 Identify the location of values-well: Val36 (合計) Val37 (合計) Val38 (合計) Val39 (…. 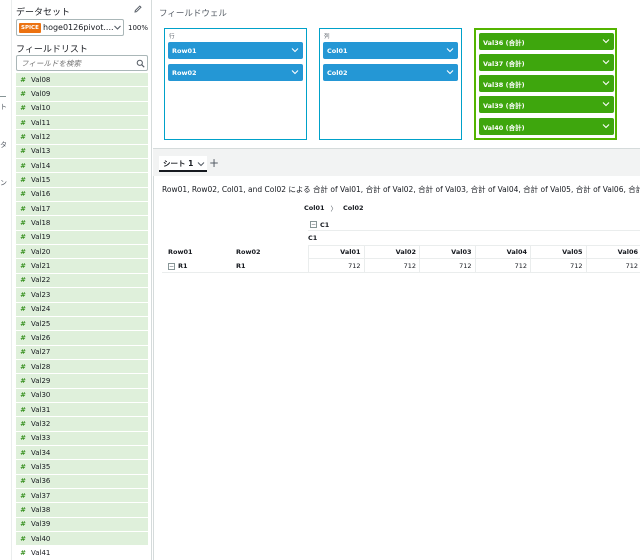
(545, 84).